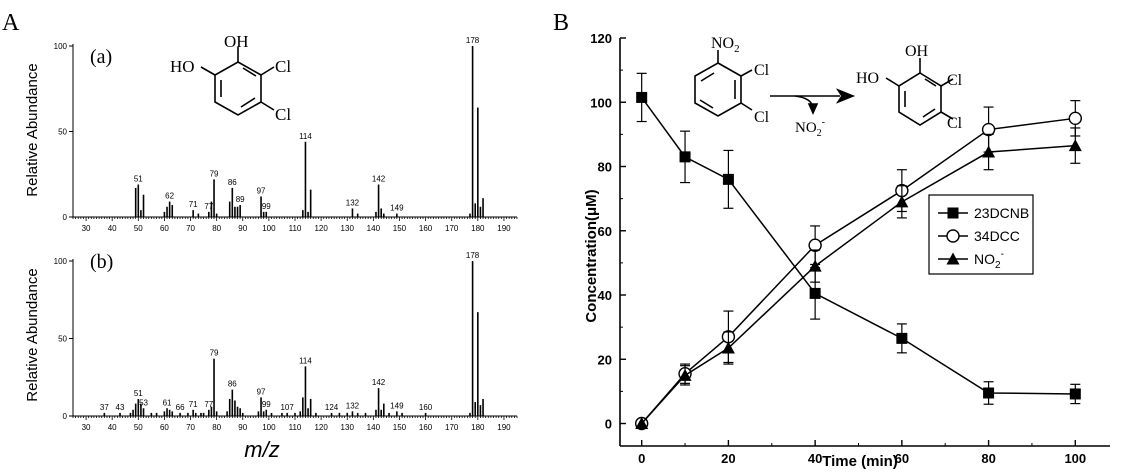 The height and width of the screenshot is (475, 1127). I want to click on spectrum-b-subplot-label: (b), so click(101, 262).